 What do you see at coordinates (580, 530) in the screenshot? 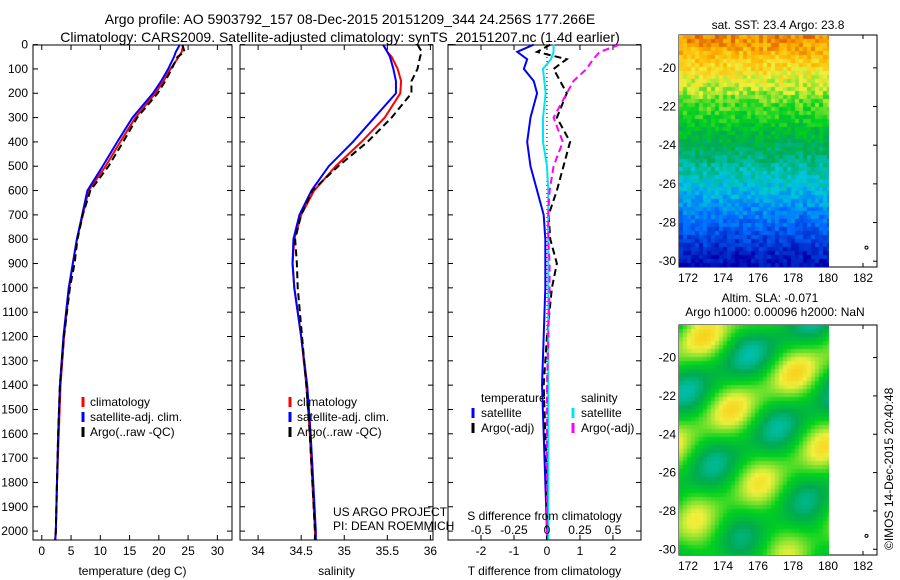
I see `x2-tick-label: 0.25` at bounding box center [580, 530].